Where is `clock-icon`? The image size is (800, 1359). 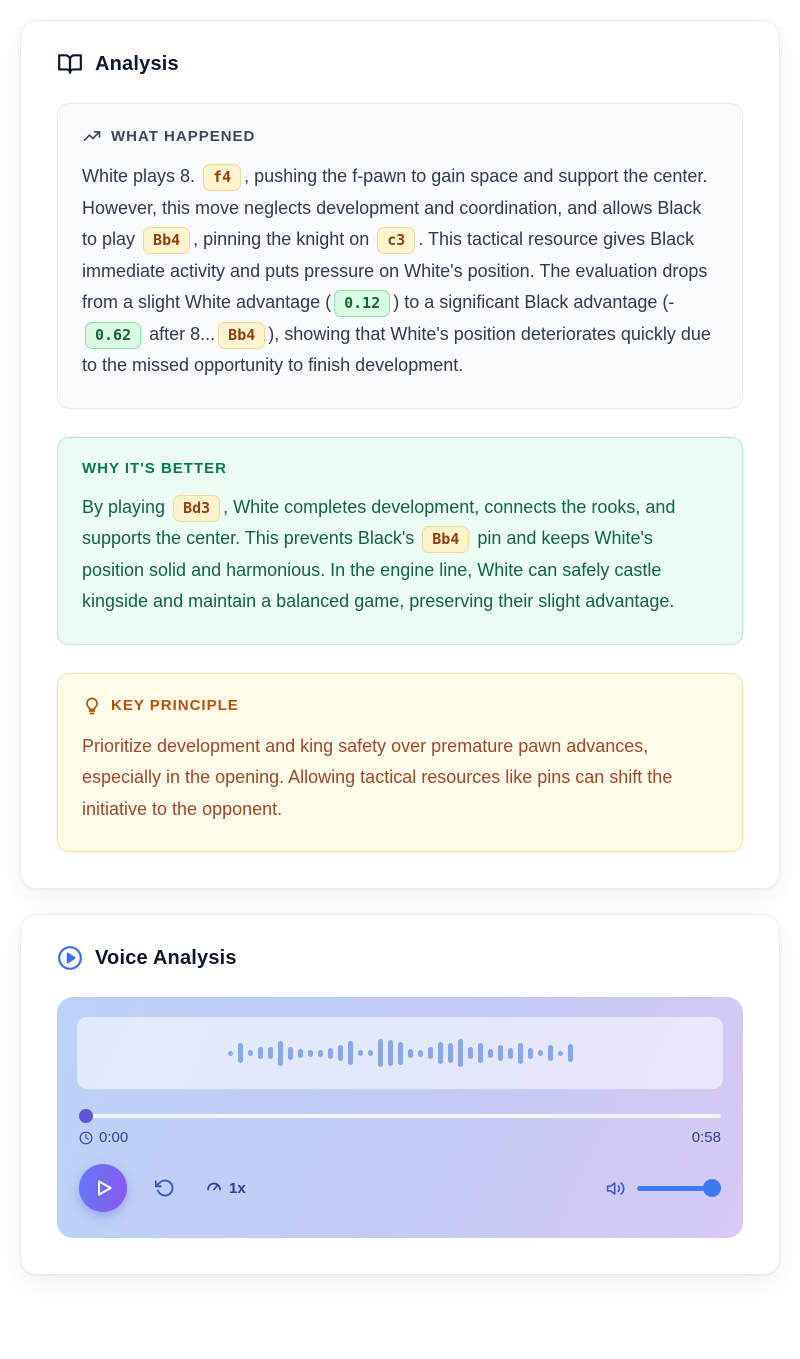 clock-icon is located at coordinates (86, 1137).